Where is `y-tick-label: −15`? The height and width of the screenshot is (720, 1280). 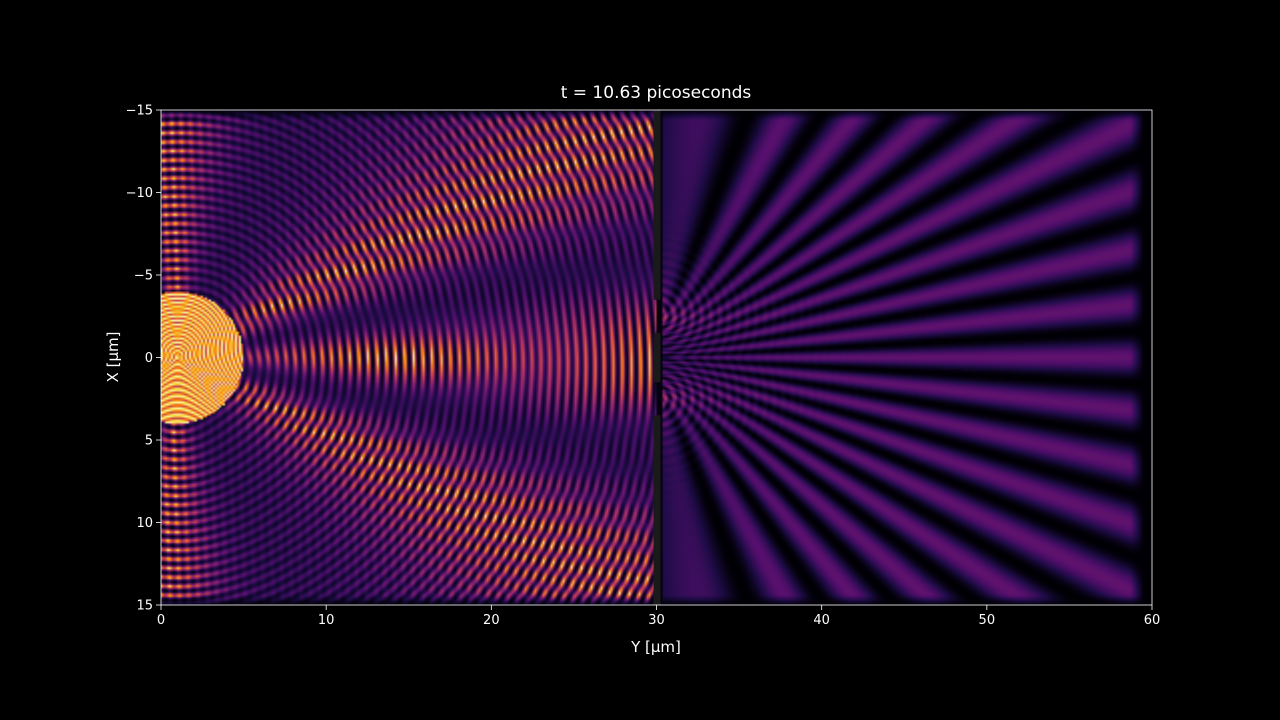
y-tick-label: −15 is located at coordinates (139, 111).